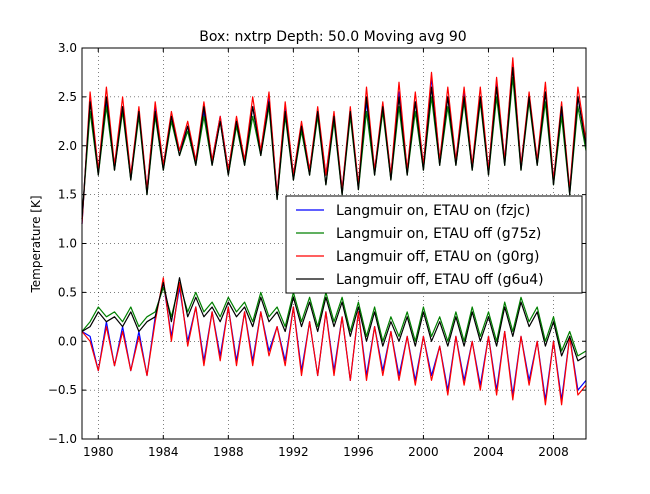 Image resolution: width=650 pixels, height=494 pixels. What do you see at coordinates (358, 452) in the screenshot?
I see `x-tick-label: 1996` at bounding box center [358, 452].